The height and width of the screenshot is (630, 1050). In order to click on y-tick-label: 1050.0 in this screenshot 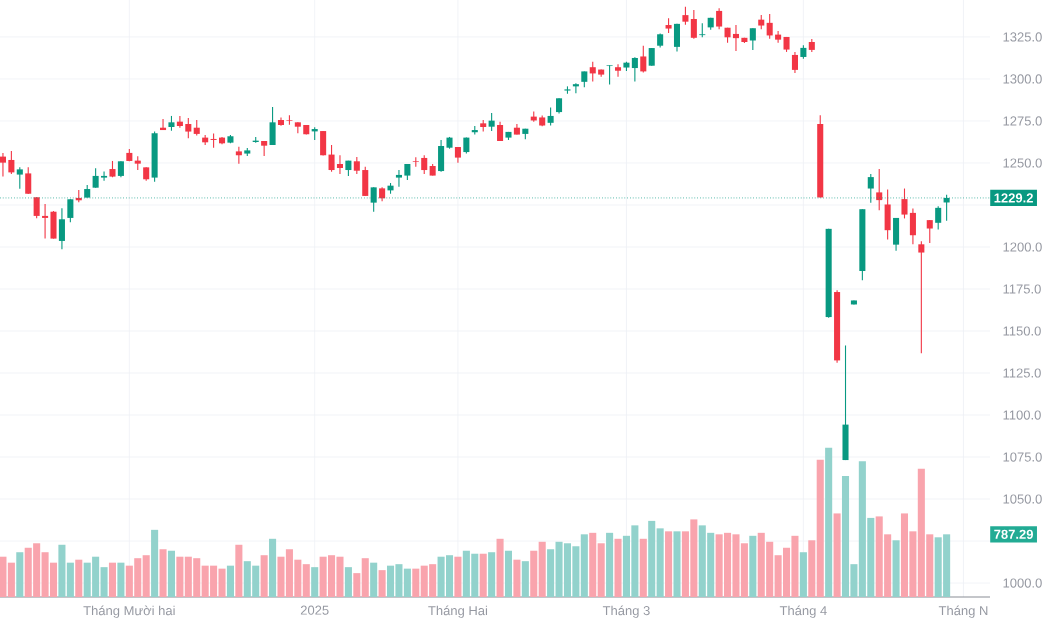, I will do `click(1022, 499)`.